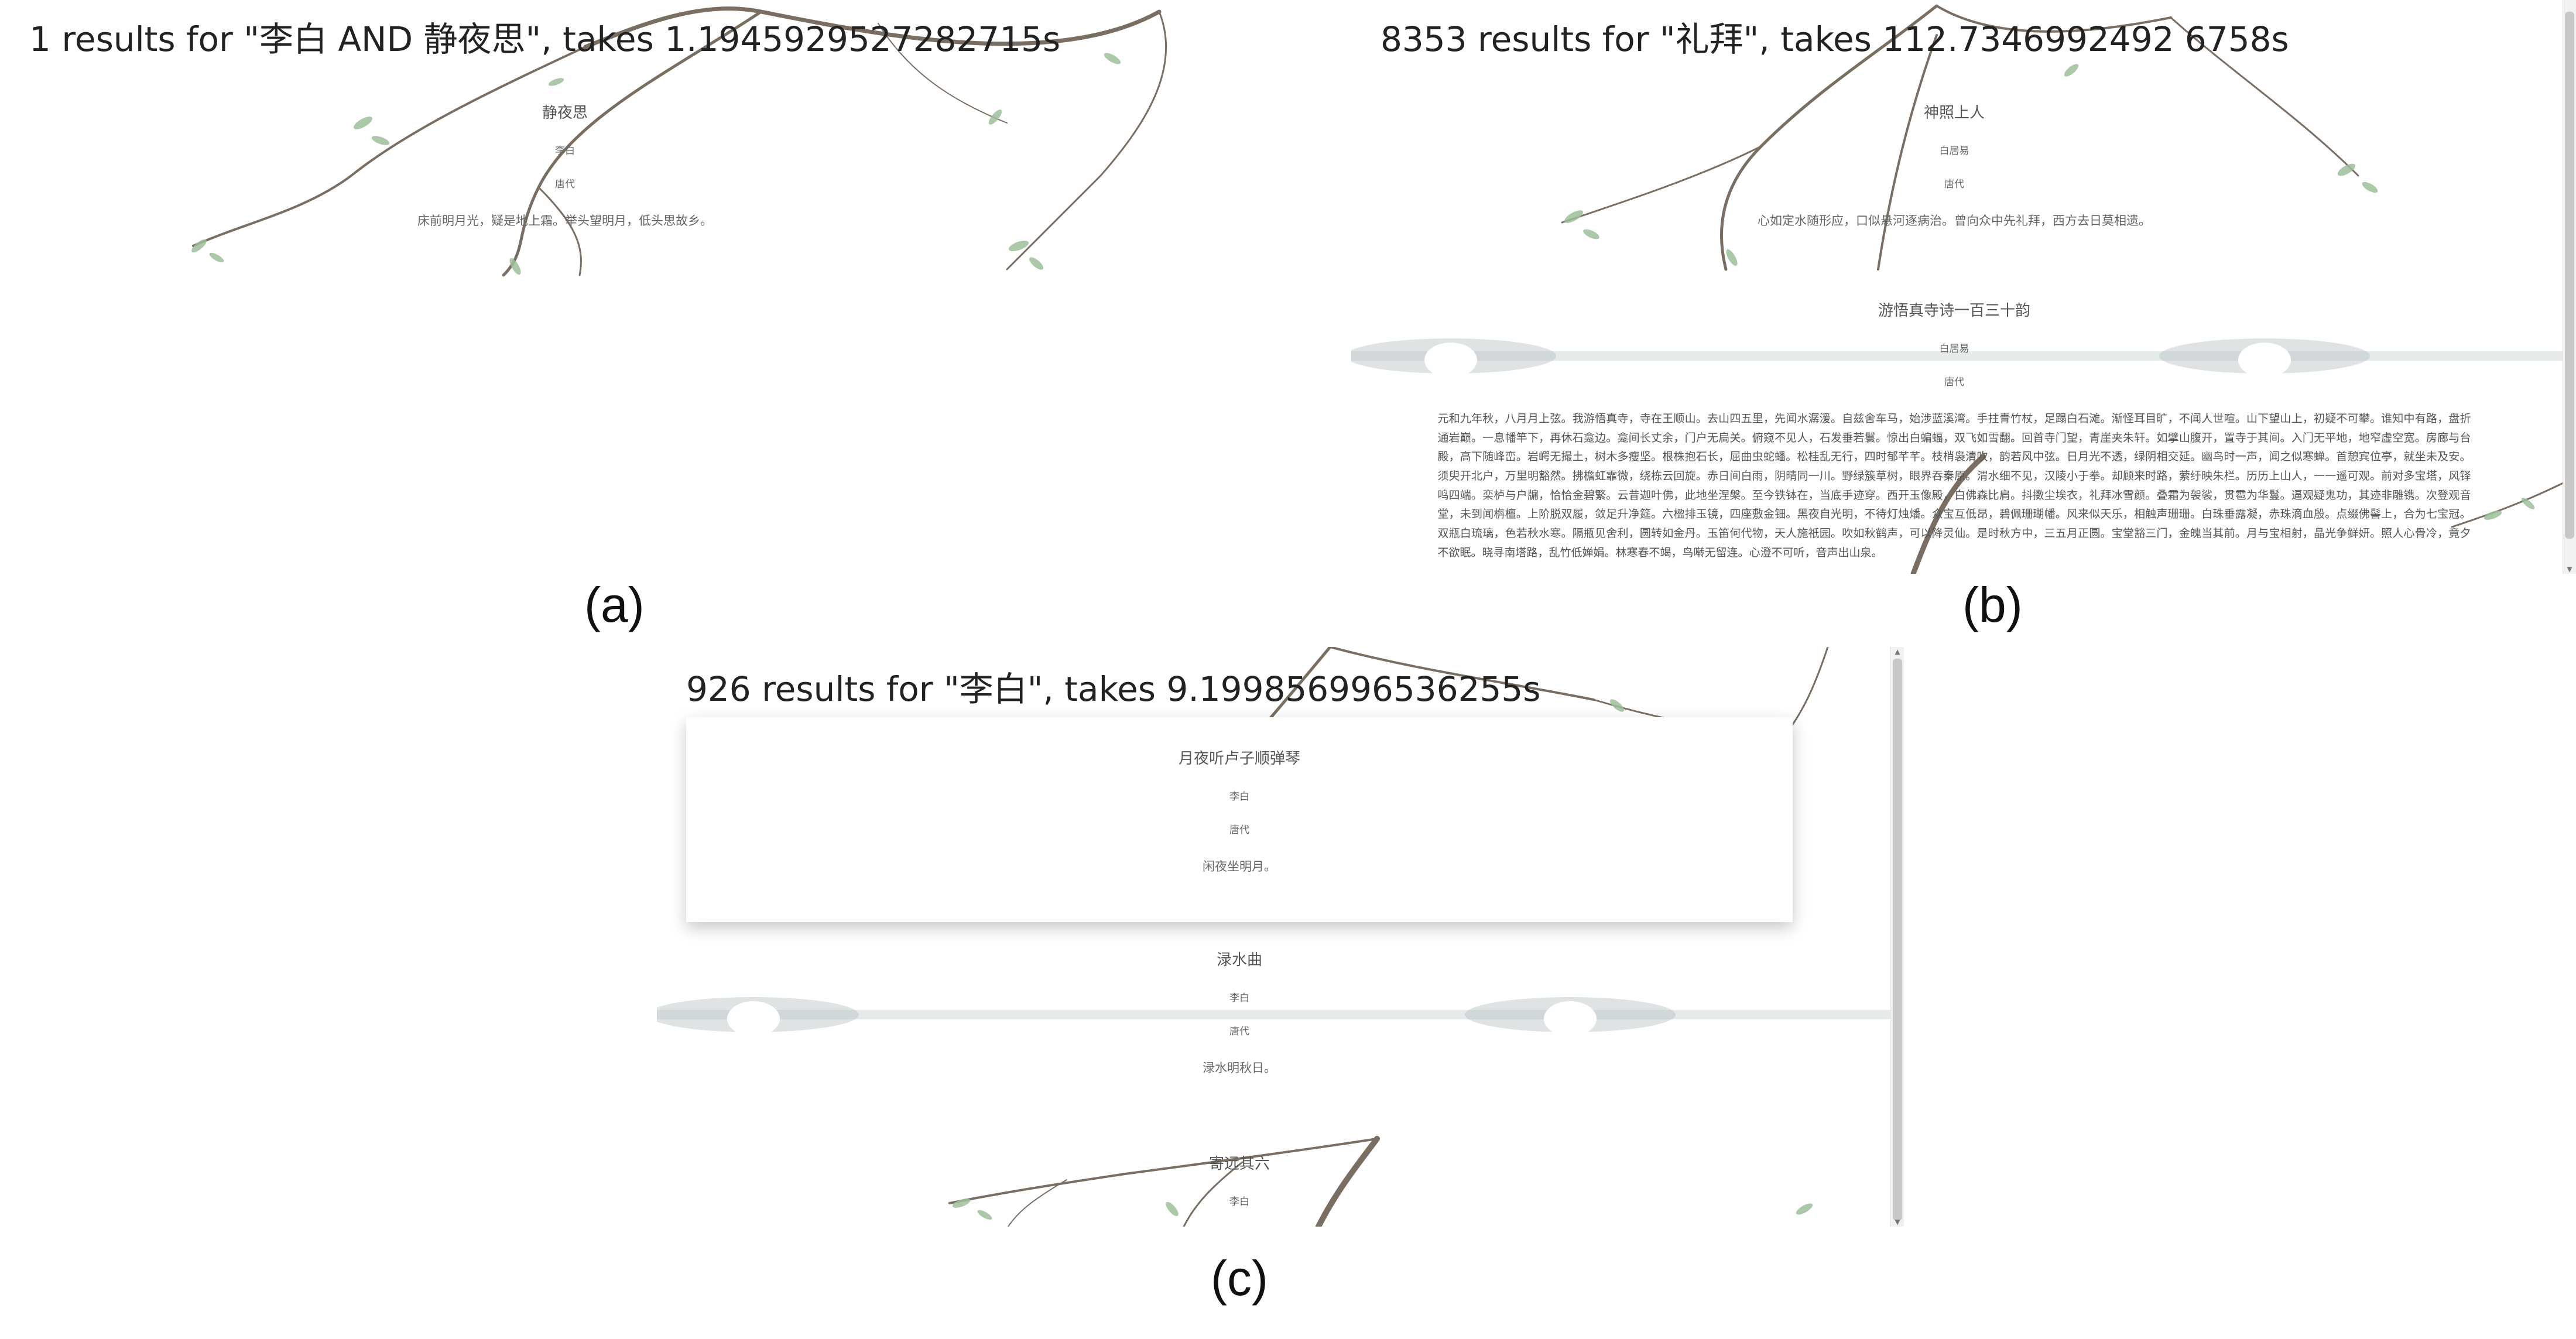 The height and width of the screenshot is (1339, 2576). I want to click on poem-result: 渌水曲 李白 唐代 渌水明秋日。, so click(1239, 1013).